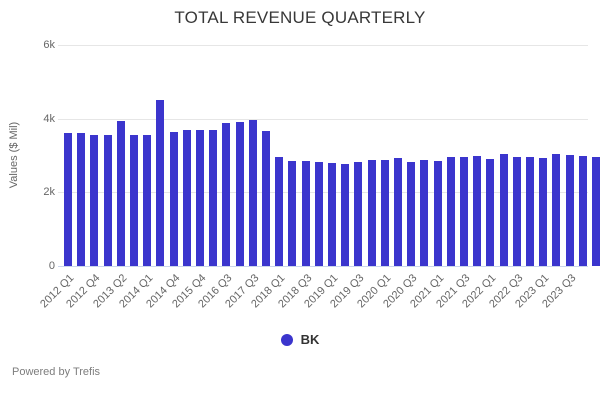  What do you see at coordinates (286, 339) in the screenshot?
I see `legend-marker-icon` at bounding box center [286, 339].